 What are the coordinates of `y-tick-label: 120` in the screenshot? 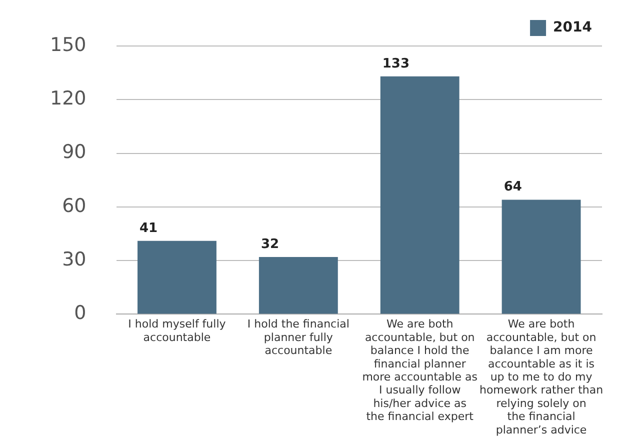 It's located at (68, 99).